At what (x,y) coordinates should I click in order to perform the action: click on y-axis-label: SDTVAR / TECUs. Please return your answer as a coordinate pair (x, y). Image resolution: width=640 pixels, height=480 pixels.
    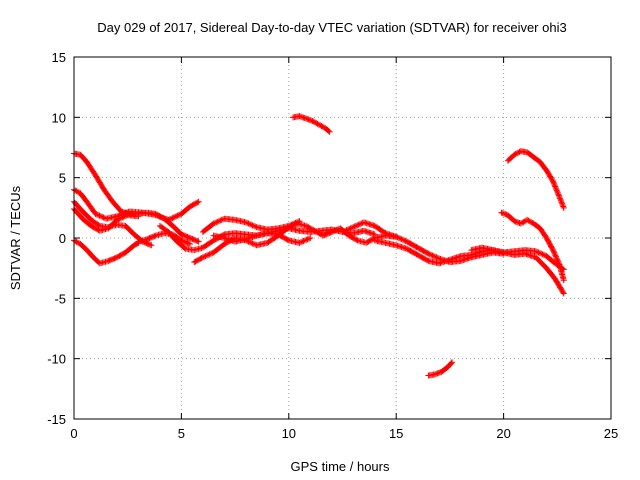
    Looking at the image, I should click on (15, 237).